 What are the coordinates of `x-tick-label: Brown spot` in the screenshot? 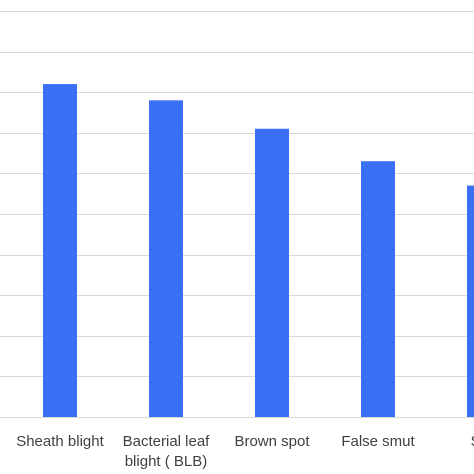 It's located at (272, 441).